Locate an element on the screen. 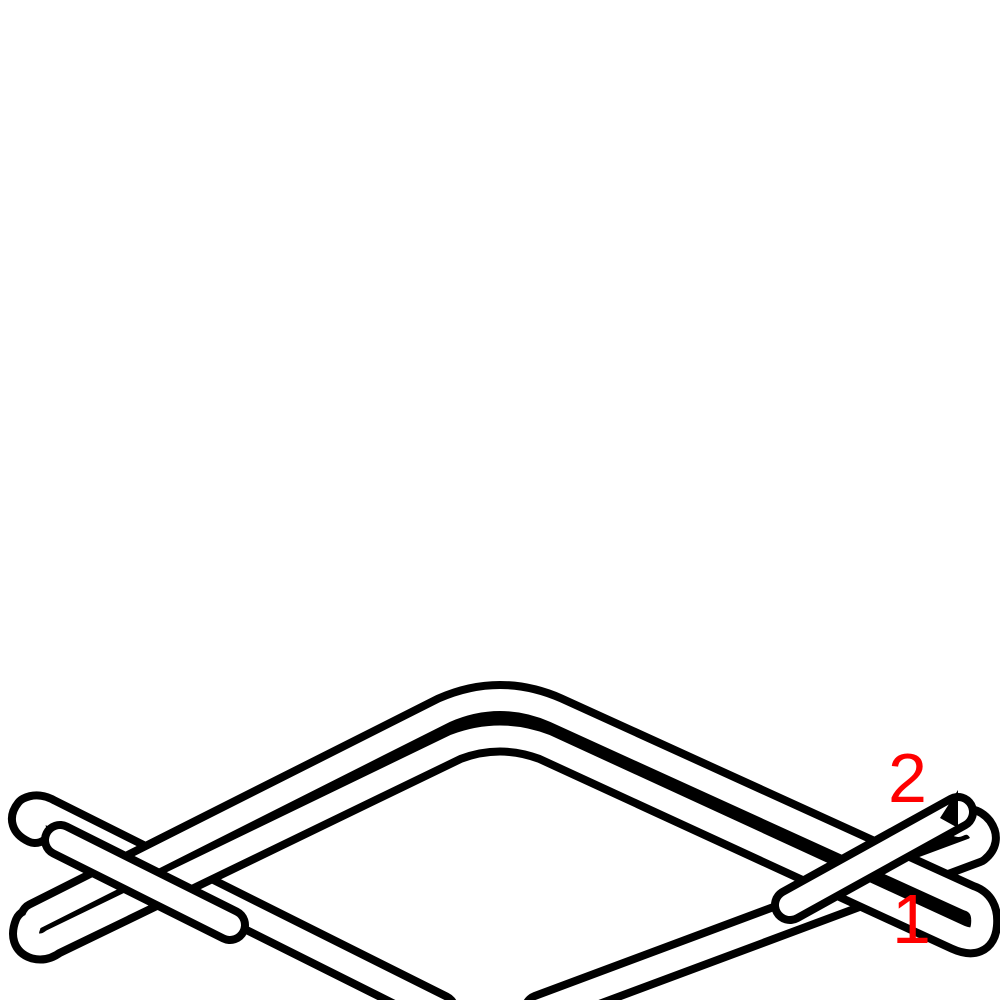 The height and width of the screenshot is (1000, 1000). strand-right-overpass is located at coordinates (874, 858).